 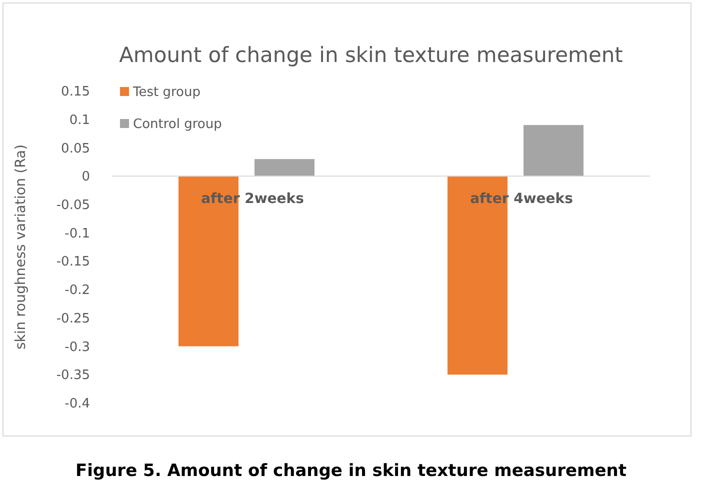 I want to click on chart-title: Amount of change in skin texture measurement, so click(x=371, y=55).